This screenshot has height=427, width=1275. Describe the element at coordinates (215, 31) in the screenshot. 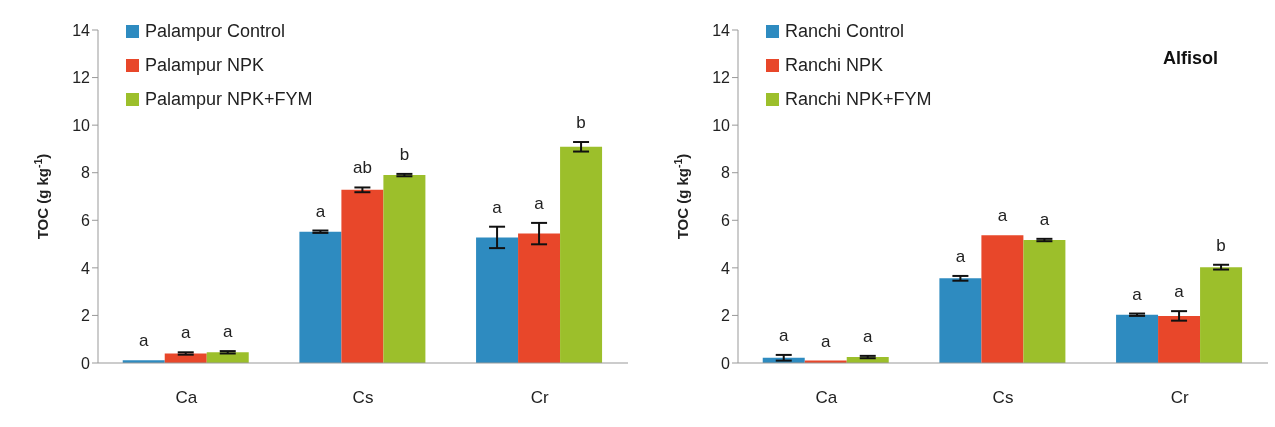

I see `legend-label: Palampur Control` at that location.